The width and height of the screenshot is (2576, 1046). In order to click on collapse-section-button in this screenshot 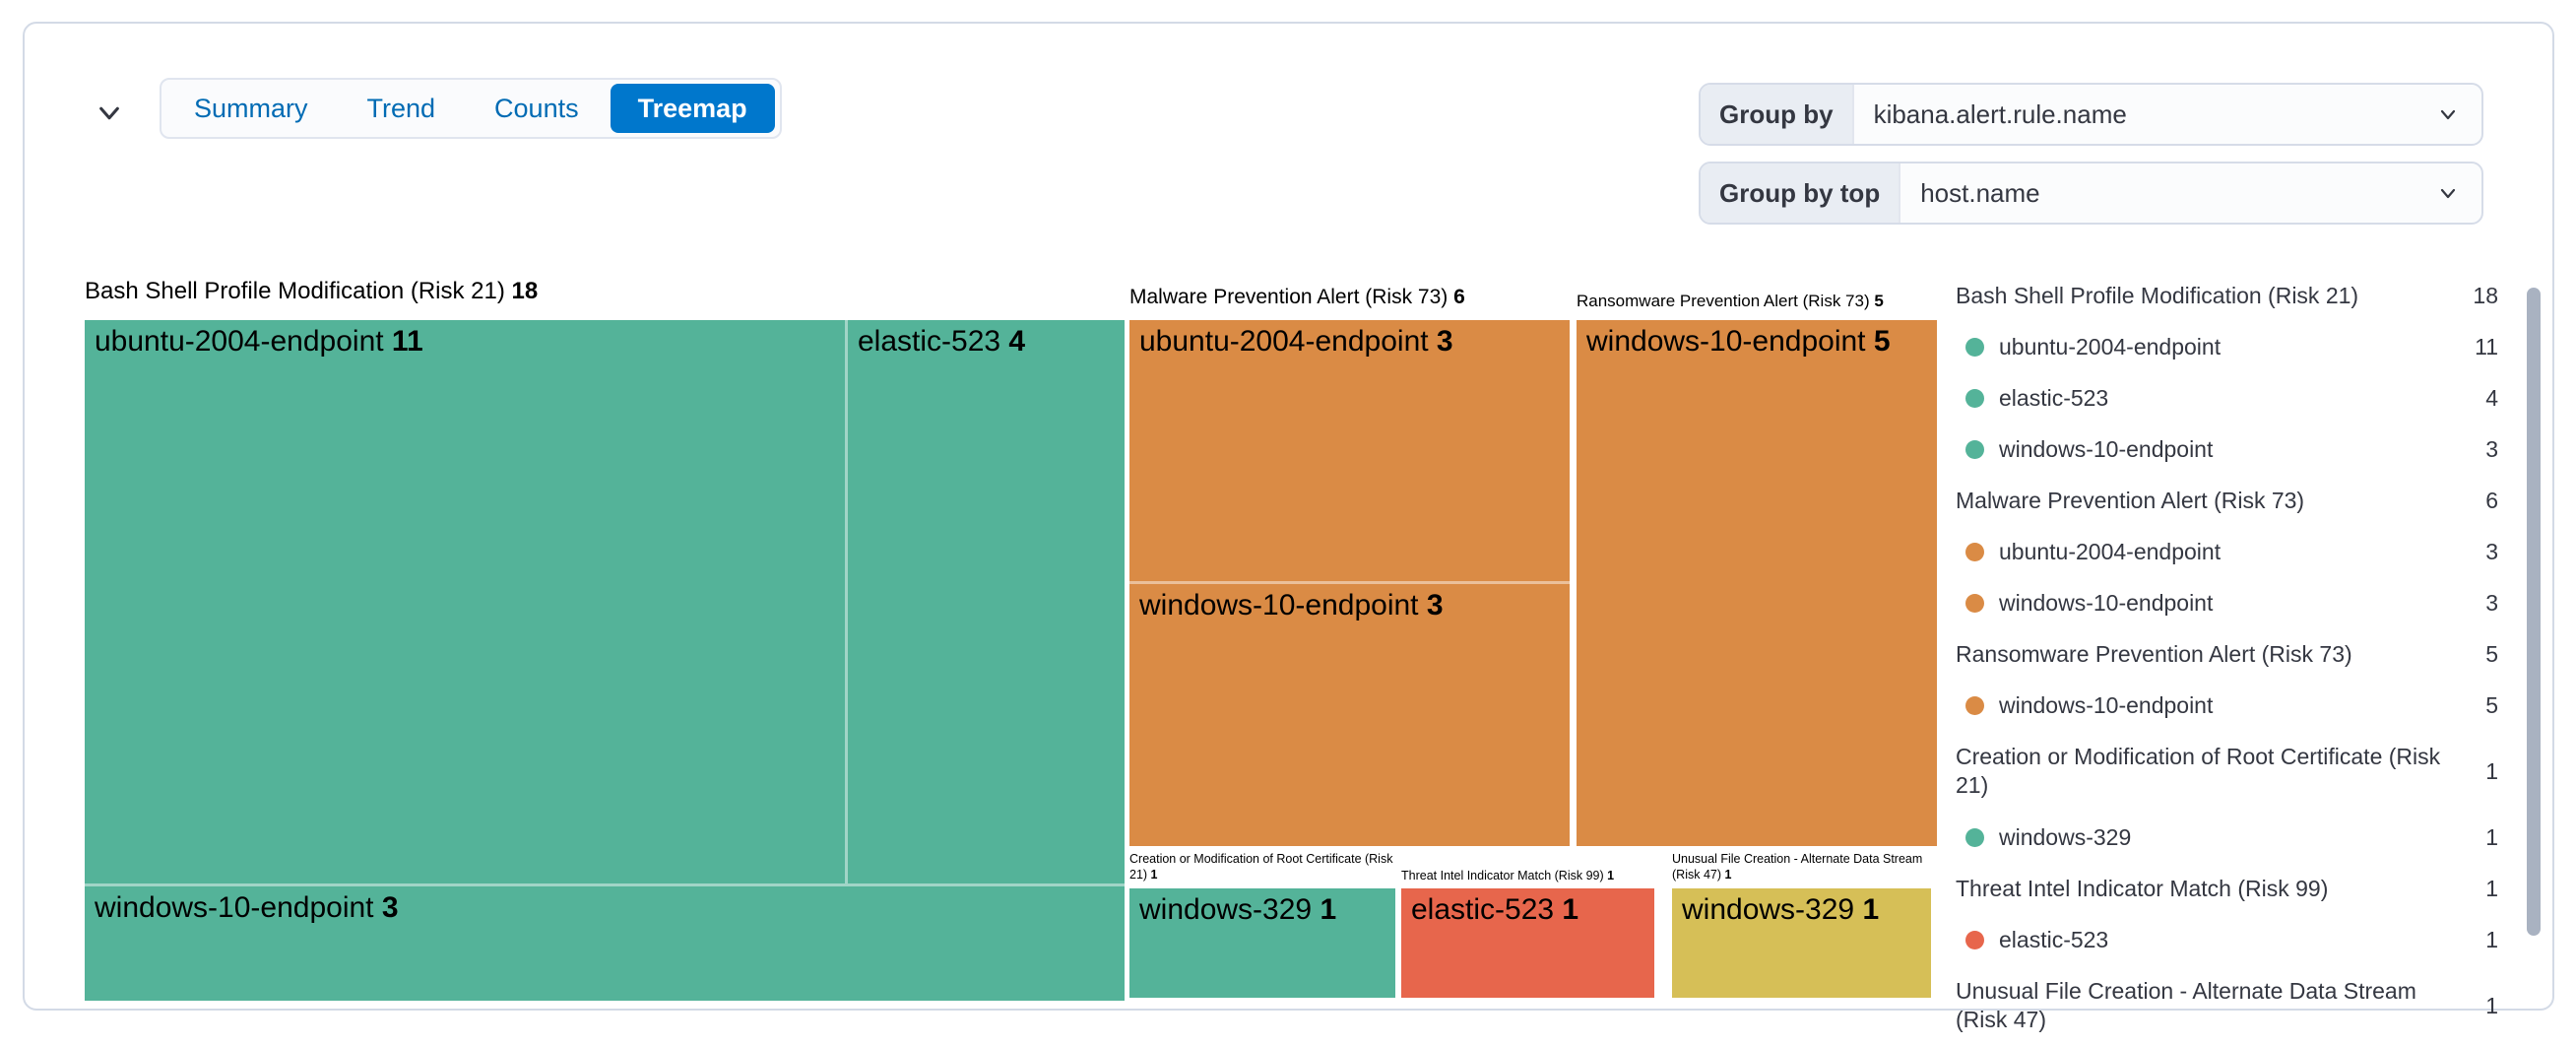, I will do `click(109, 114)`.